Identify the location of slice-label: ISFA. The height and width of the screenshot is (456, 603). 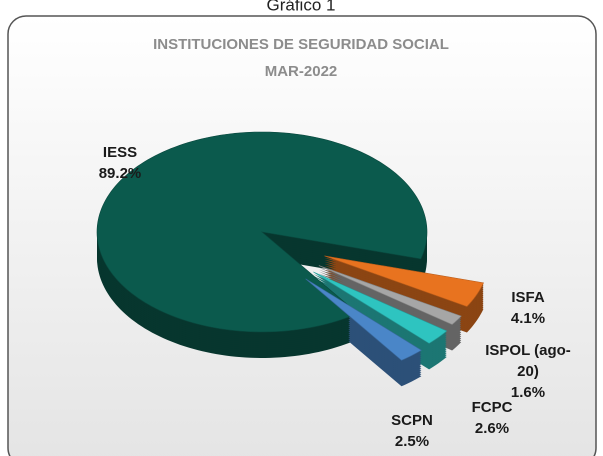
(528, 297).